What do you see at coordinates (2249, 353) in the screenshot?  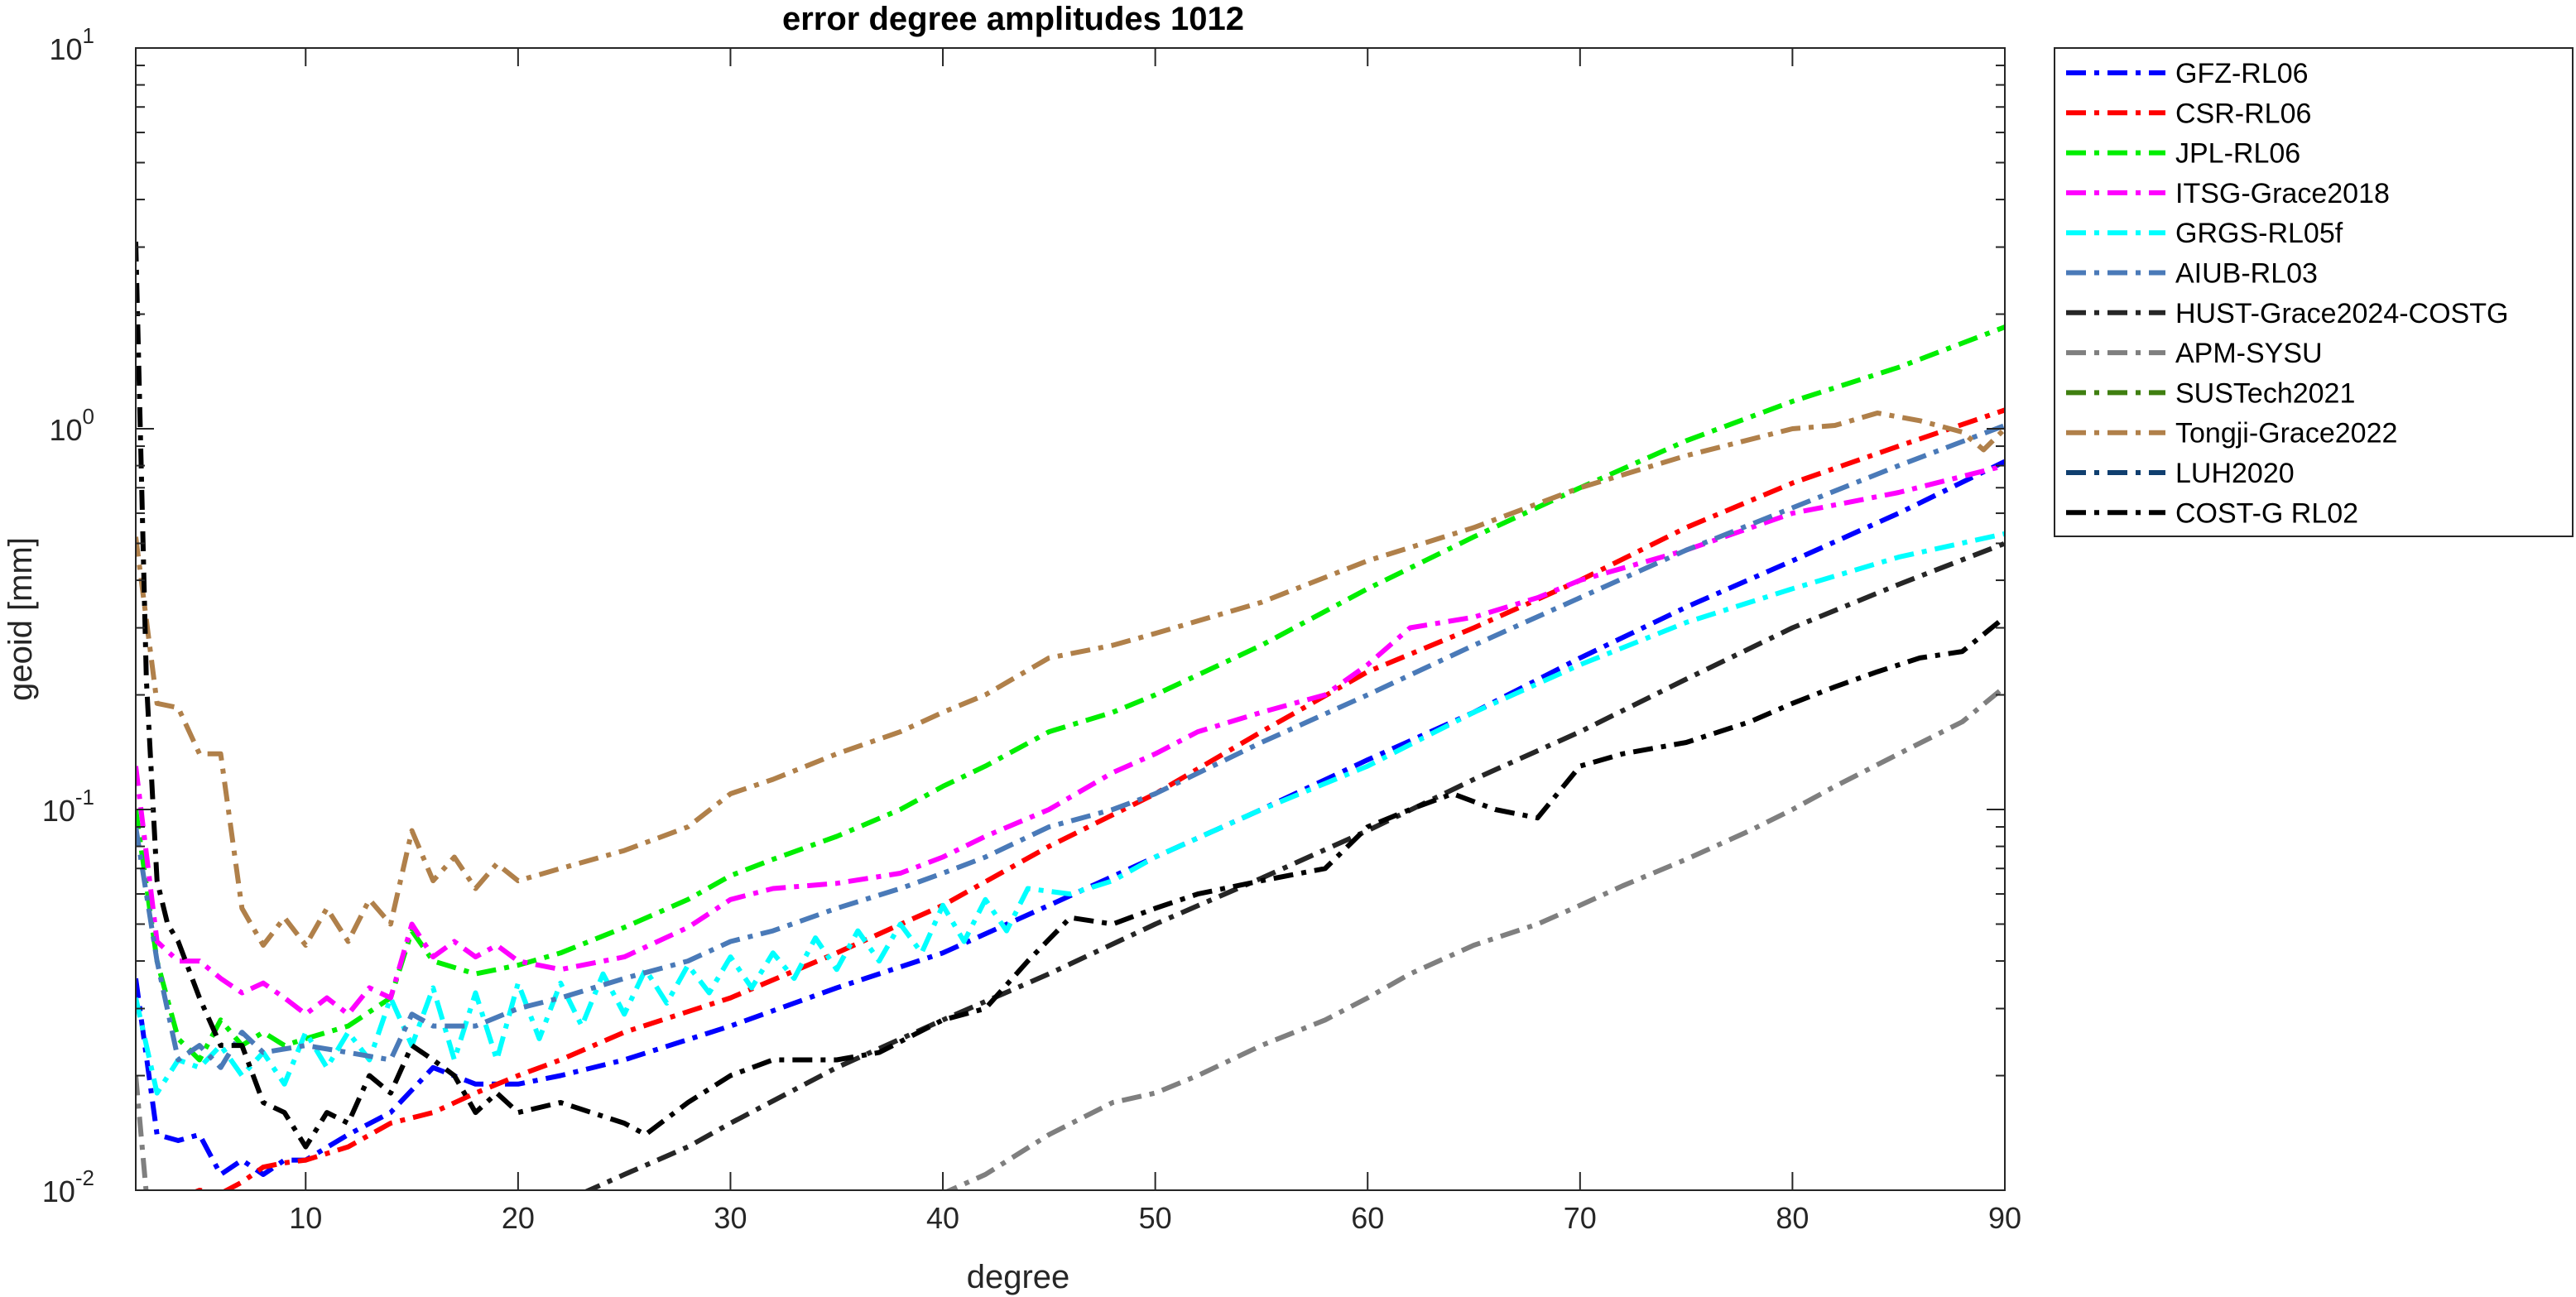 I see `legend-label-apm-sysu: APM-SYSU` at bounding box center [2249, 353].